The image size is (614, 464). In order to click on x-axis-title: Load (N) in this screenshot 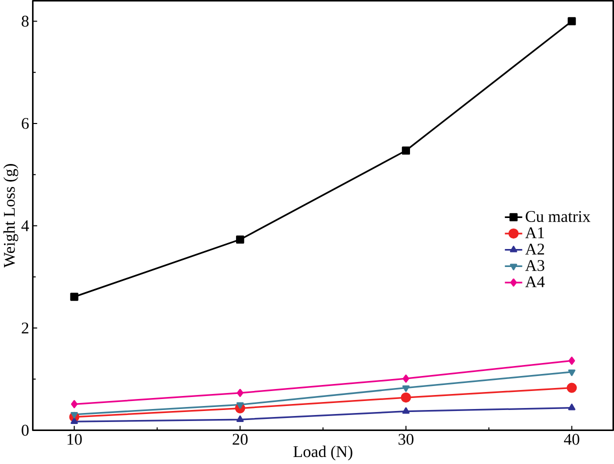, I will do `click(322, 453)`.